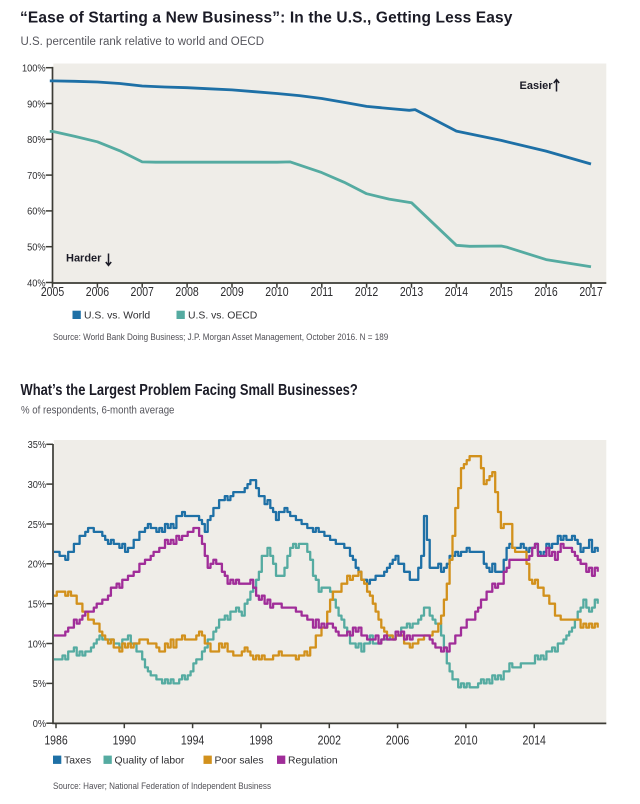 This screenshot has height=804, width=640. I want to click on svg-text: 2007, so click(142, 292).